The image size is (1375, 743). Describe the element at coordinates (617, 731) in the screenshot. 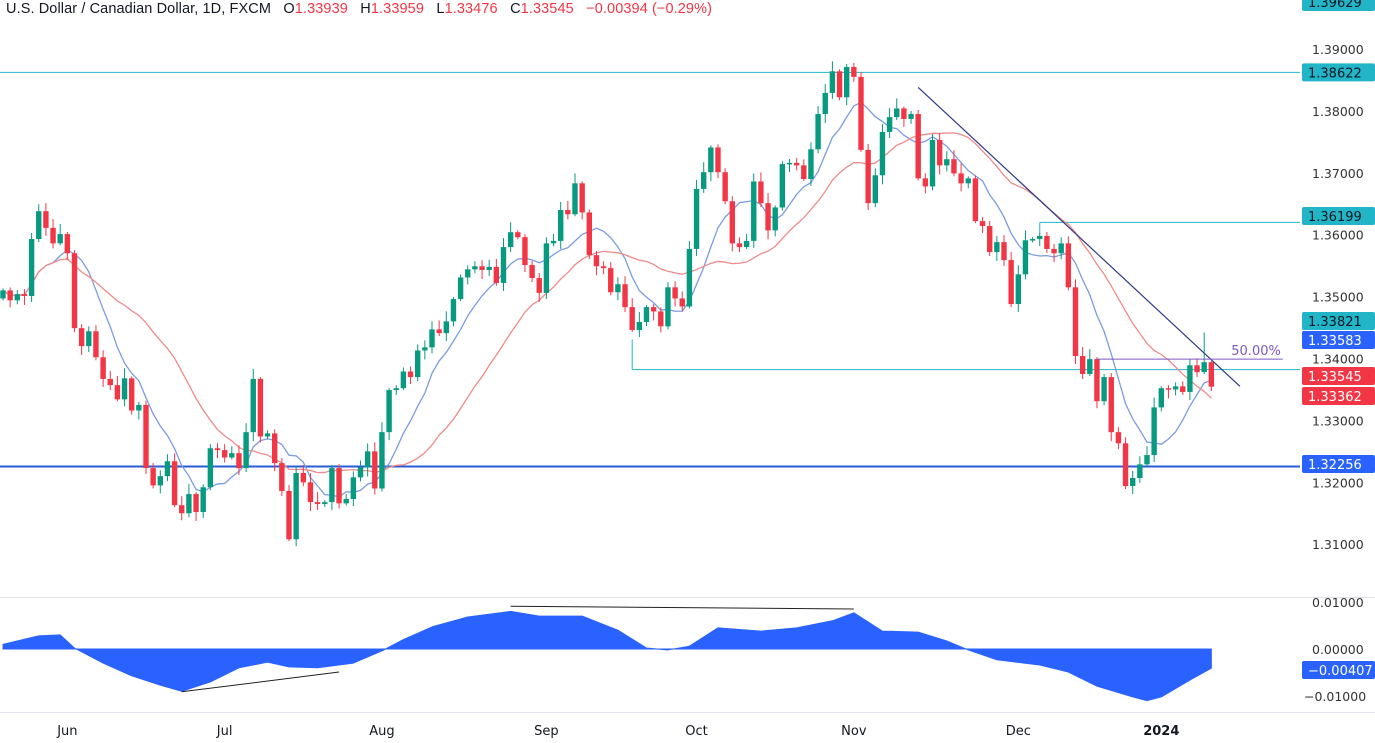

I see `time-axis: Jun Jul Aug Sep Oct Nov Dec 2024` at that location.